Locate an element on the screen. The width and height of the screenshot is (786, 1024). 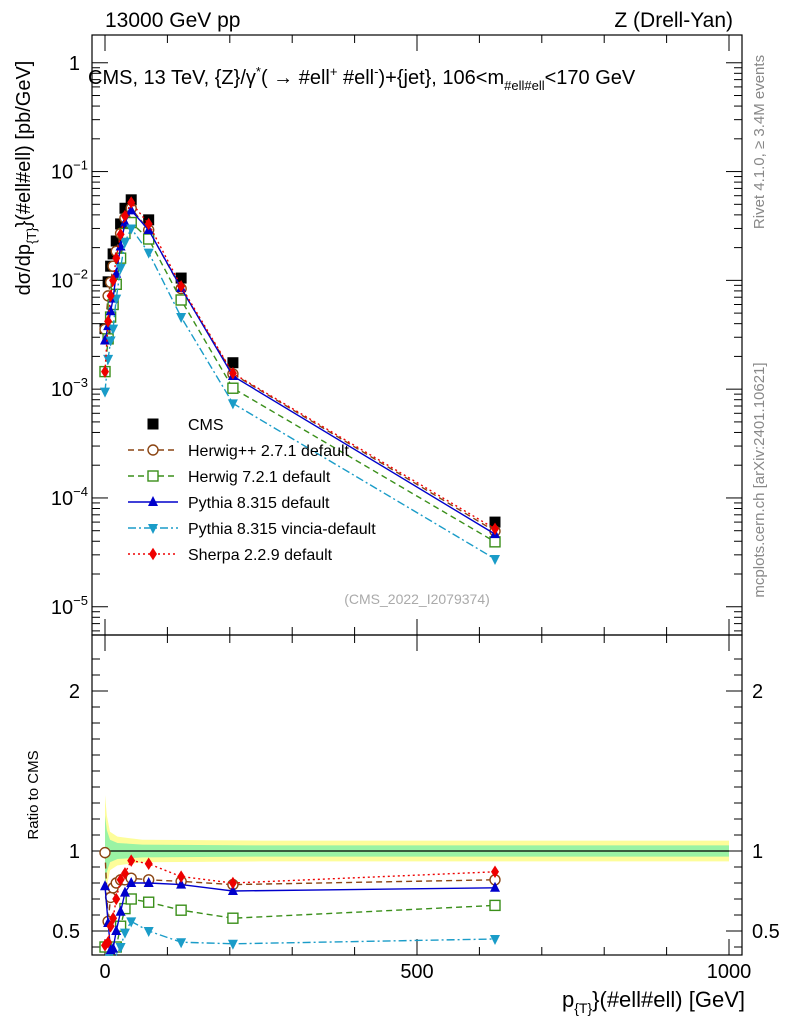
main-y-label-sub: {T} is located at coordinates (31, 235).